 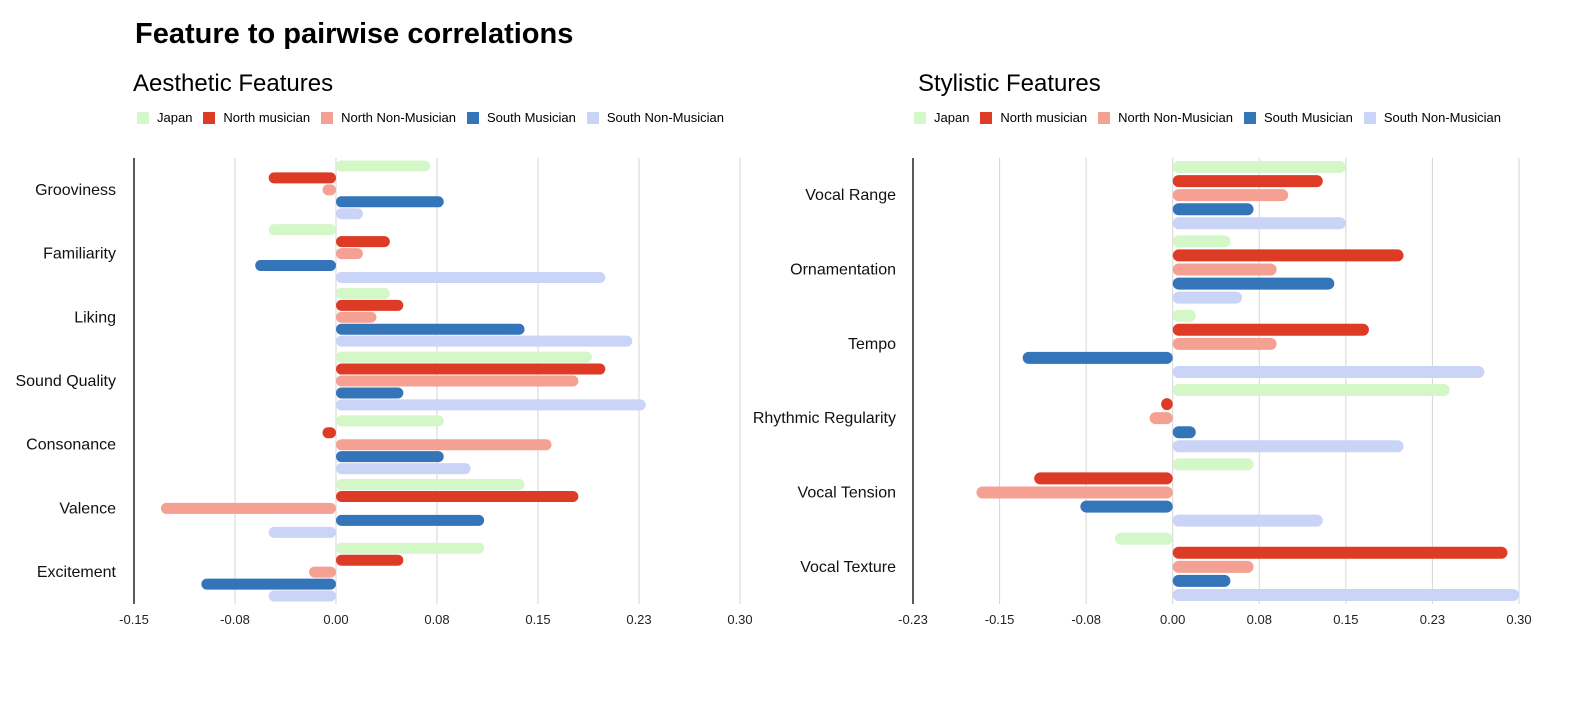 I want to click on category-label-vocal-texture: Vocal Texture, so click(x=848, y=567).